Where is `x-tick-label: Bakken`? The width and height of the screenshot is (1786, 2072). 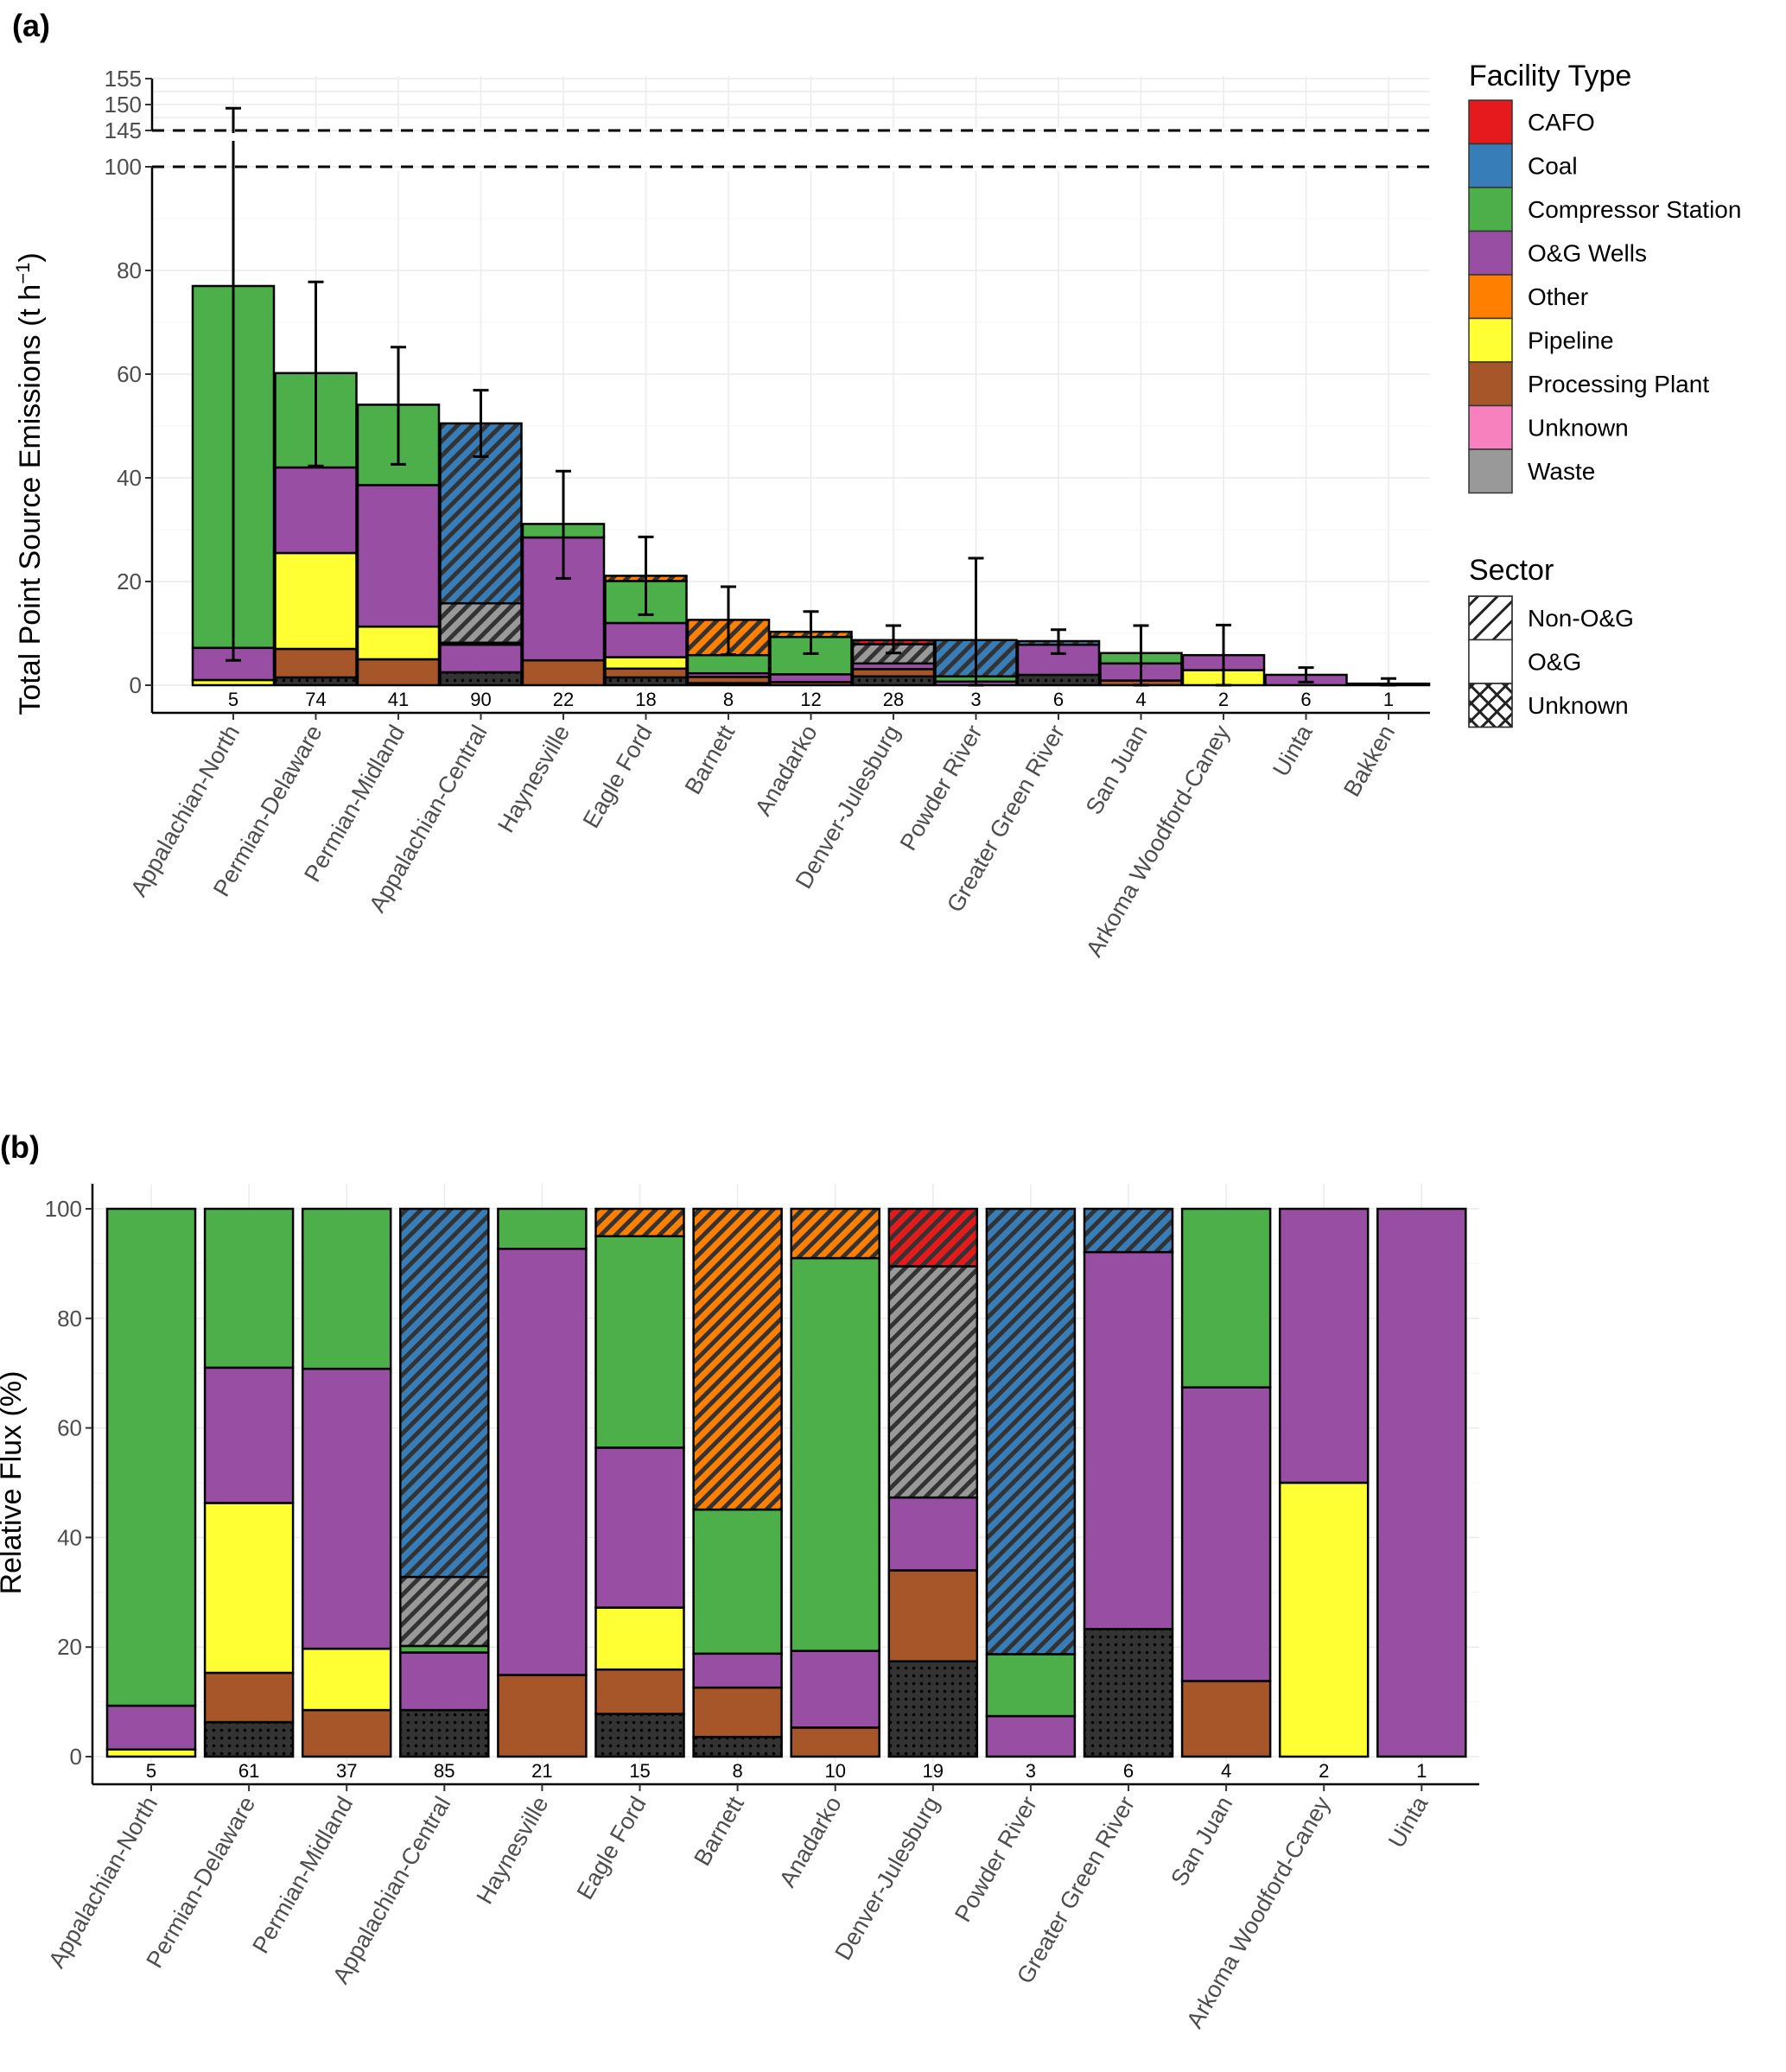
x-tick-label: Bakken is located at coordinates (1369, 761).